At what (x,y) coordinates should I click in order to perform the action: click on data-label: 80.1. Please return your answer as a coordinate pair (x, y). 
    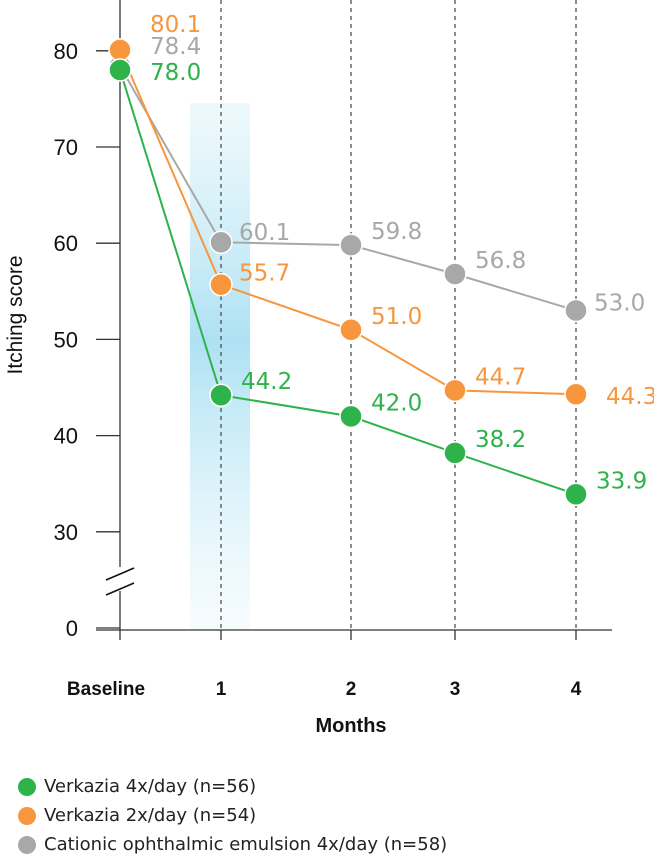
    Looking at the image, I should click on (175, 25).